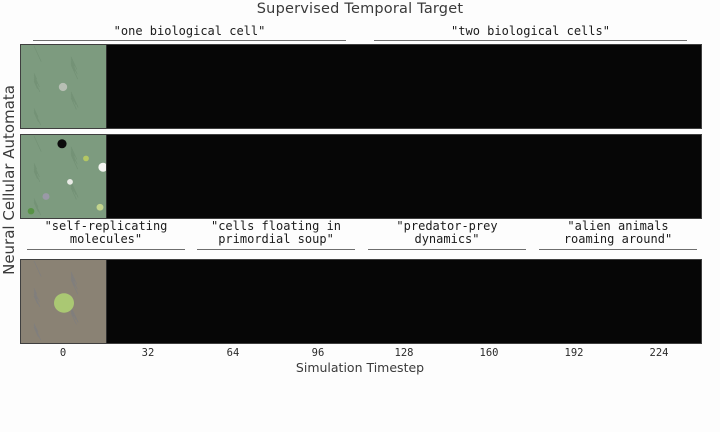 The image size is (720, 432). I want to click on annotation-line: roaming around", so click(618, 239).